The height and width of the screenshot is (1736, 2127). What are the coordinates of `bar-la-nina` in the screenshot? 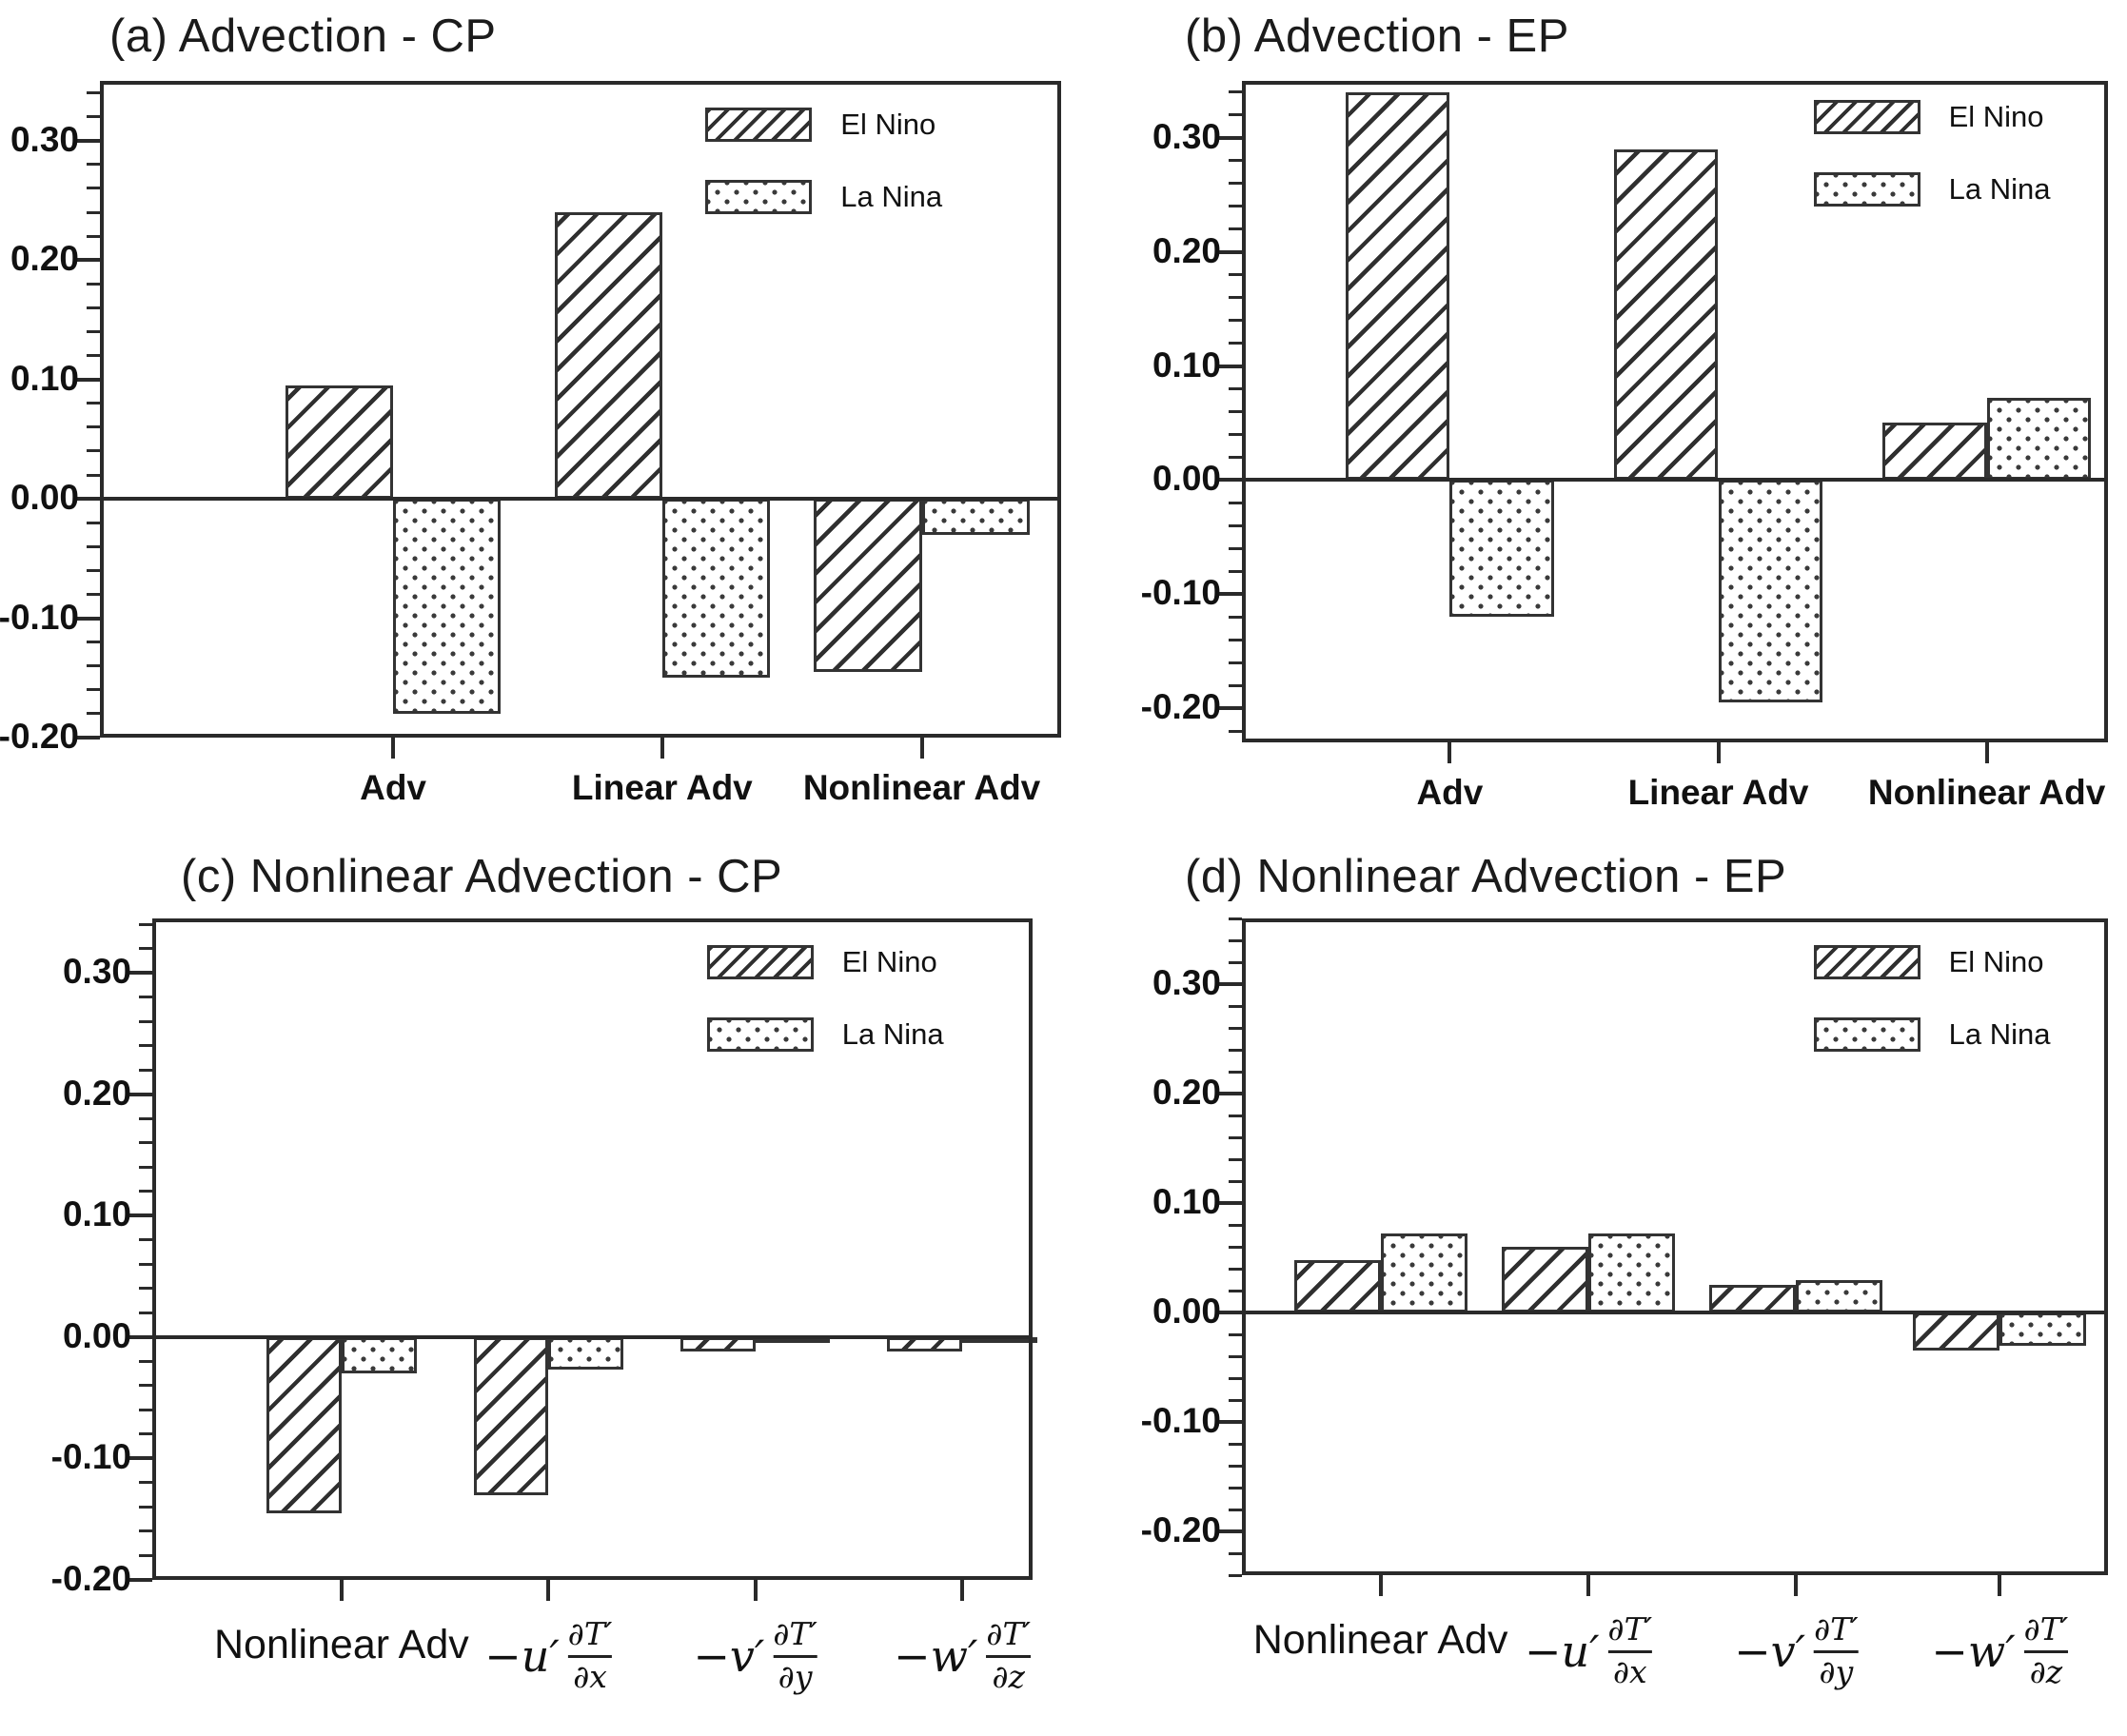 It's located at (715, 589).